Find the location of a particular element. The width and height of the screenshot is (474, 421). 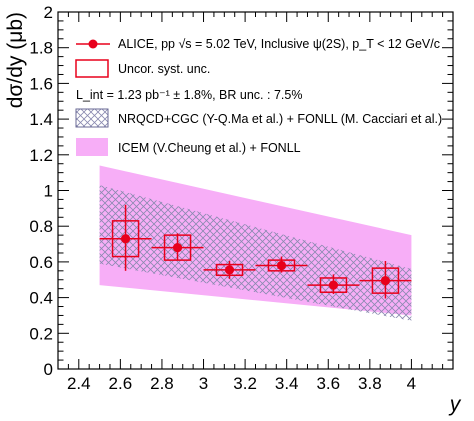

y-axis-title: dσ/dy (μb) is located at coordinates (15, 60).